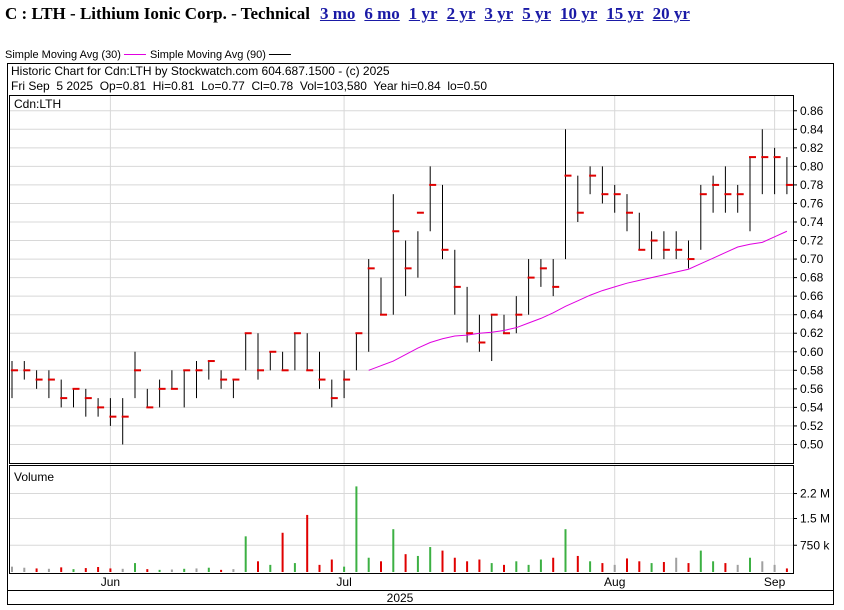 The image size is (844, 610). I want to click on y-tick-label: 0.68, so click(812, 278).